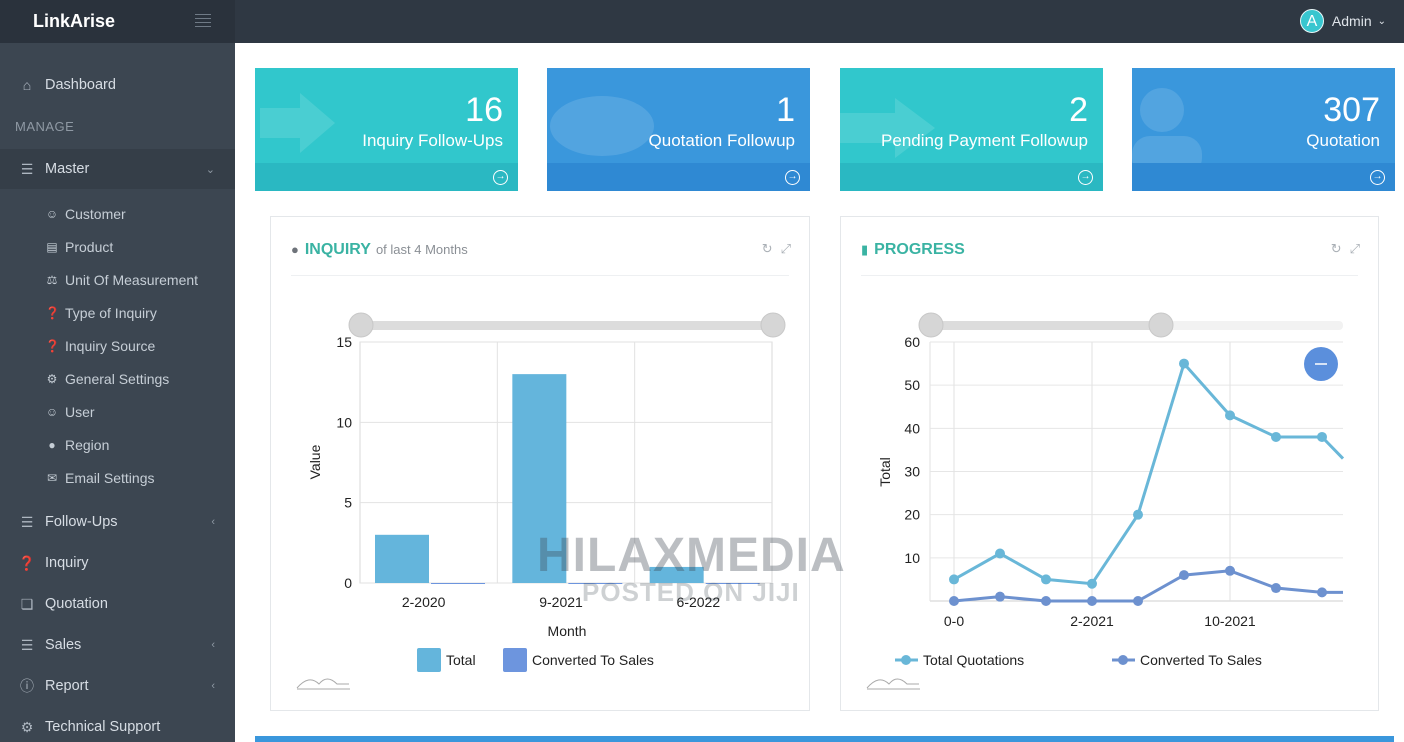  Describe the element at coordinates (80, 411) in the screenshot. I see `sidebar-item-label: User` at that location.